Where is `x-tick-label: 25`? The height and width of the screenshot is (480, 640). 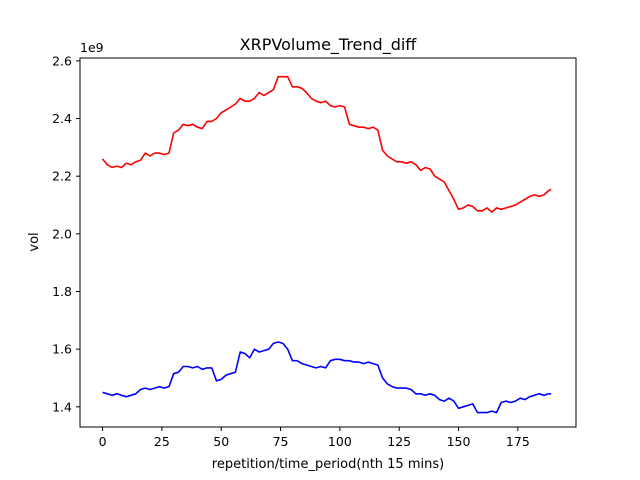
x-tick-label: 25 is located at coordinates (162, 441).